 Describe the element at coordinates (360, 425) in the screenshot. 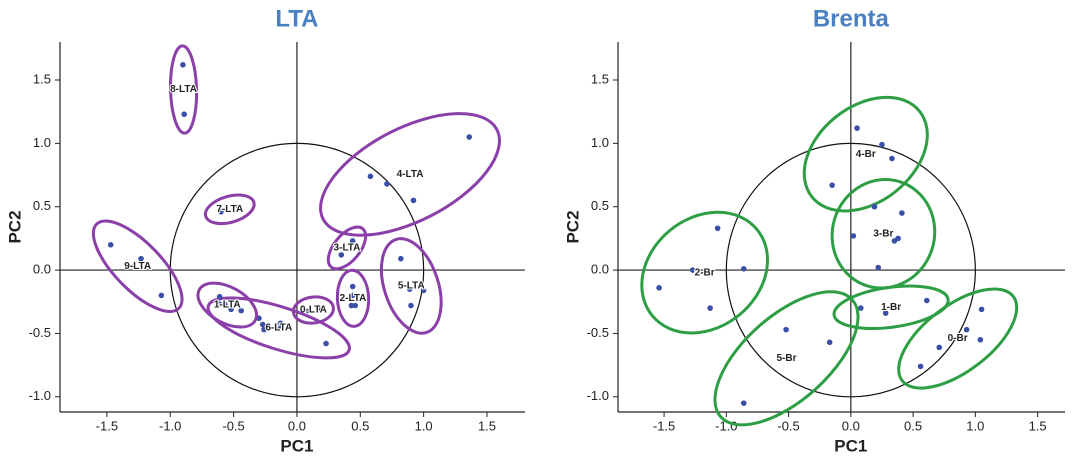

I see `x-tick-label: 0.5` at that location.